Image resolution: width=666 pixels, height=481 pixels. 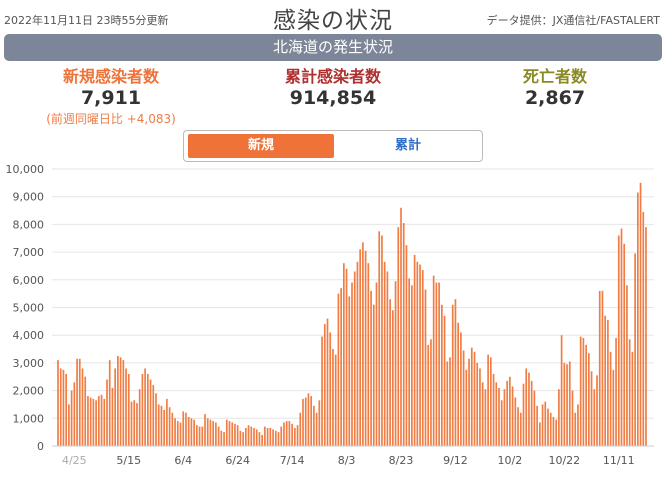 I want to click on view-toggle: 新規 累計, so click(x=333, y=146).